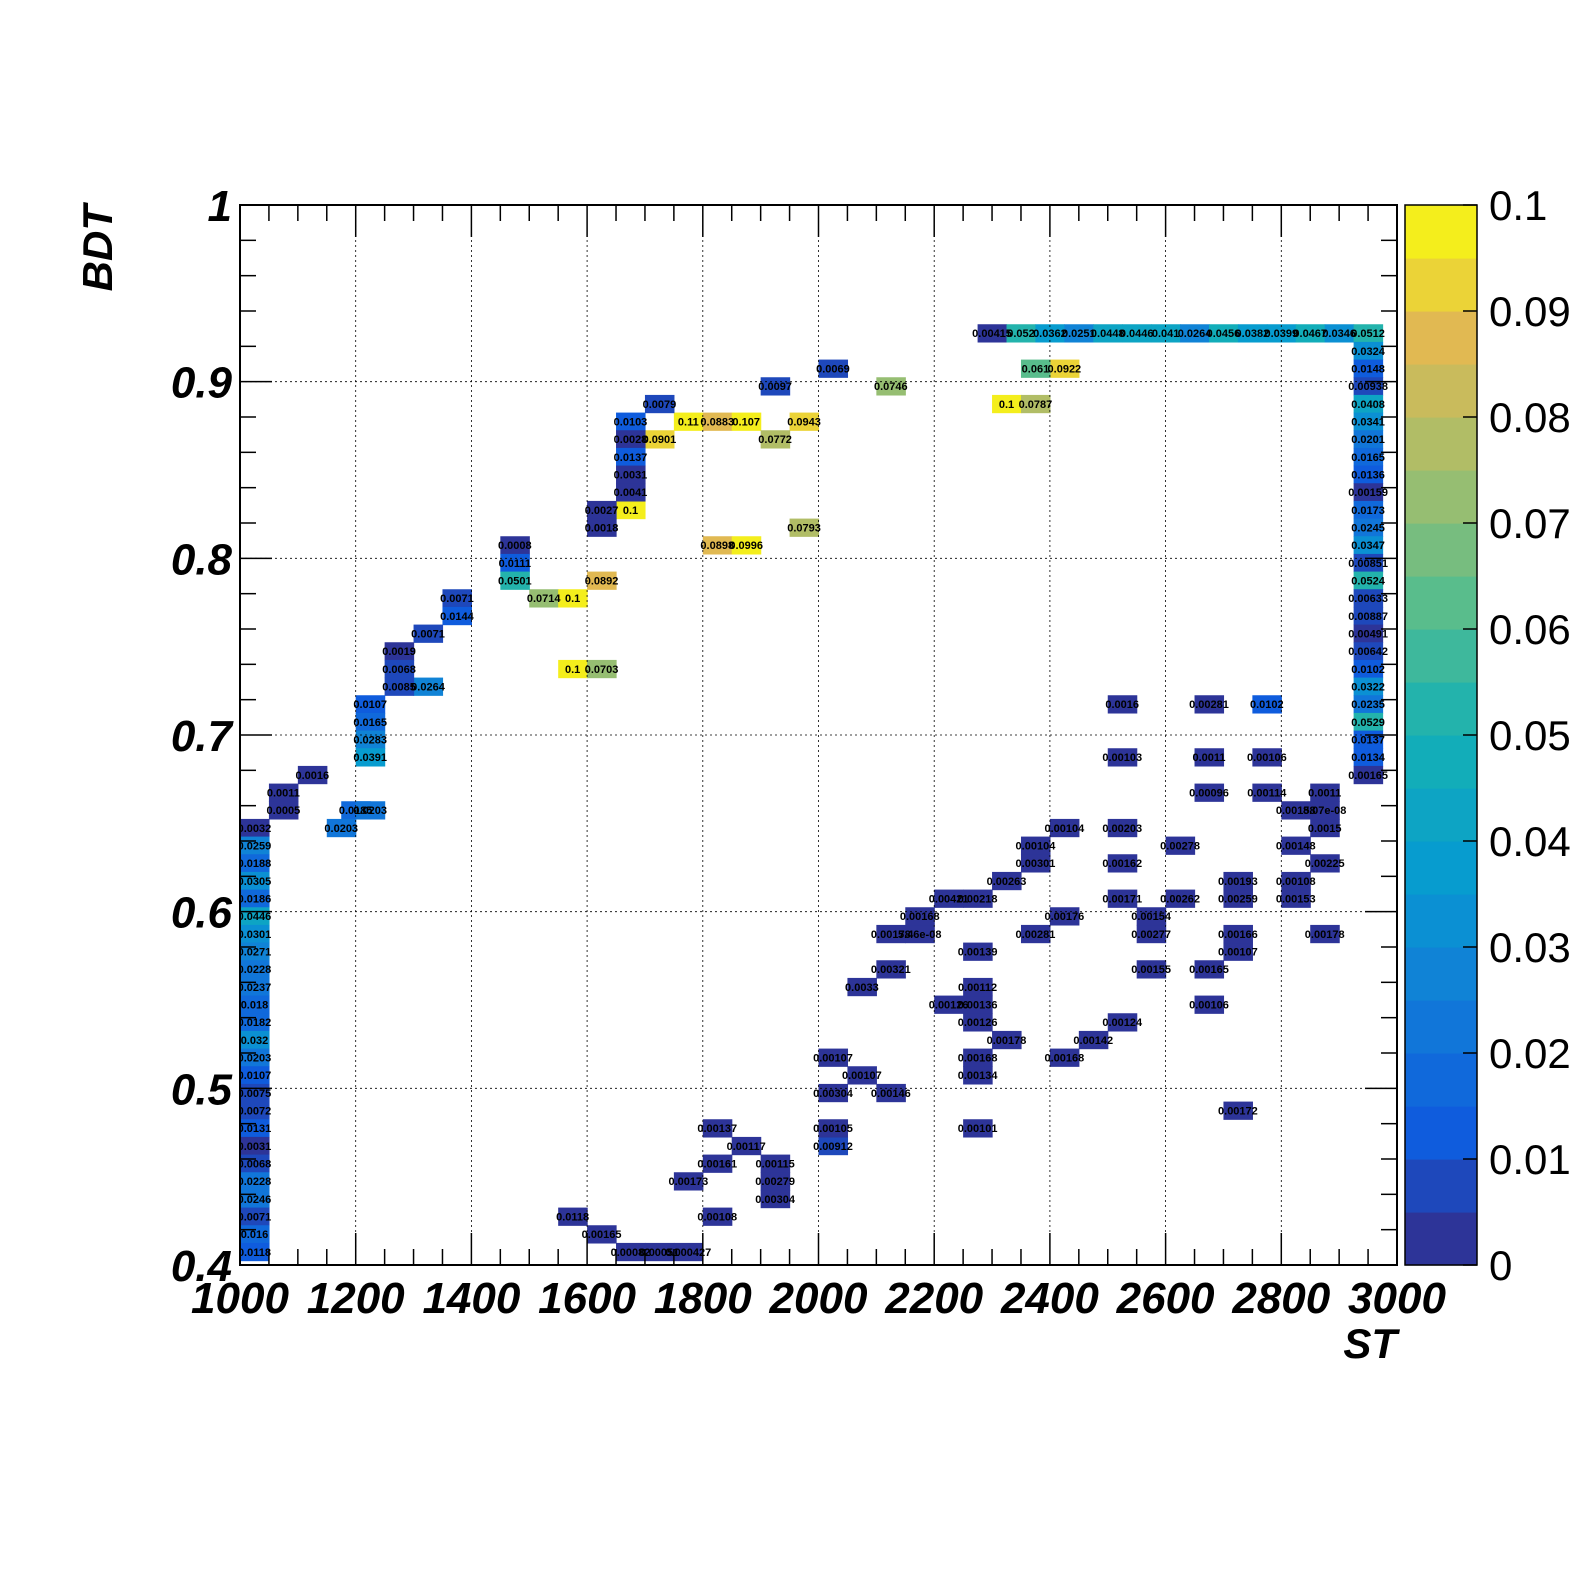  I want to click on cell-value-label: 0.00158, so click(1296, 811).